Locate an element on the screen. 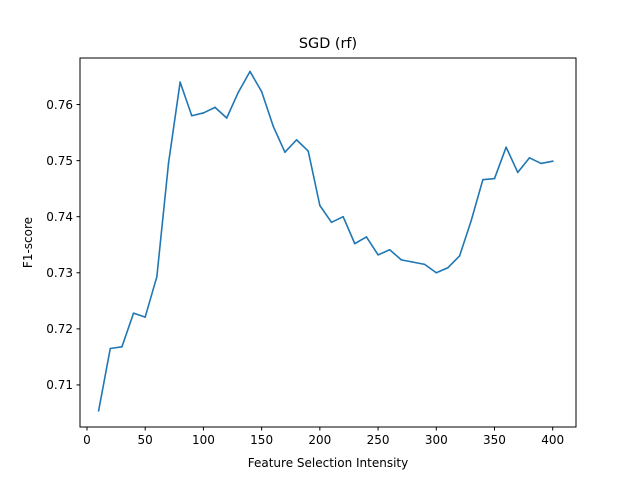 The width and height of the screenshot is (640, 484). y-tick-label: 0.76 is located at coordinates (59, 105).